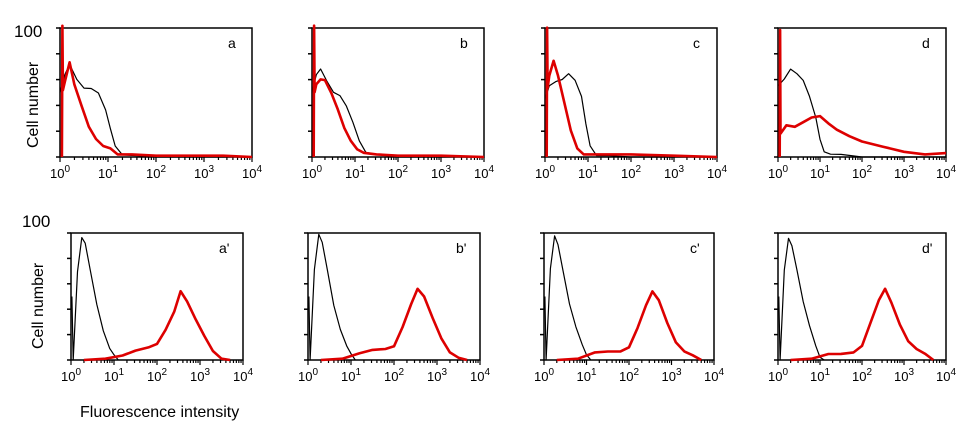  What do you see at coordinates (696, 43) in the screenshot?
I see `panel-label: c` at bounding box center [696, 43].